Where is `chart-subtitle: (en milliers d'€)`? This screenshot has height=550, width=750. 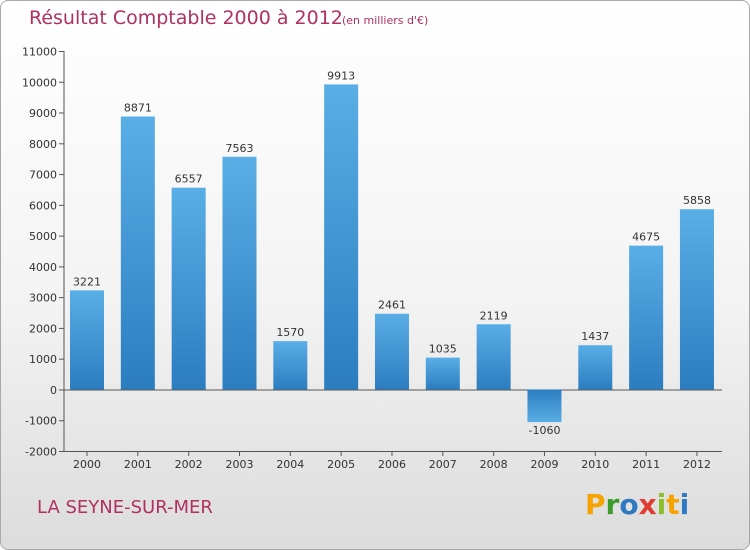 chart-subtitle: (en milliers d'€) is located at coordinates (385, 20).